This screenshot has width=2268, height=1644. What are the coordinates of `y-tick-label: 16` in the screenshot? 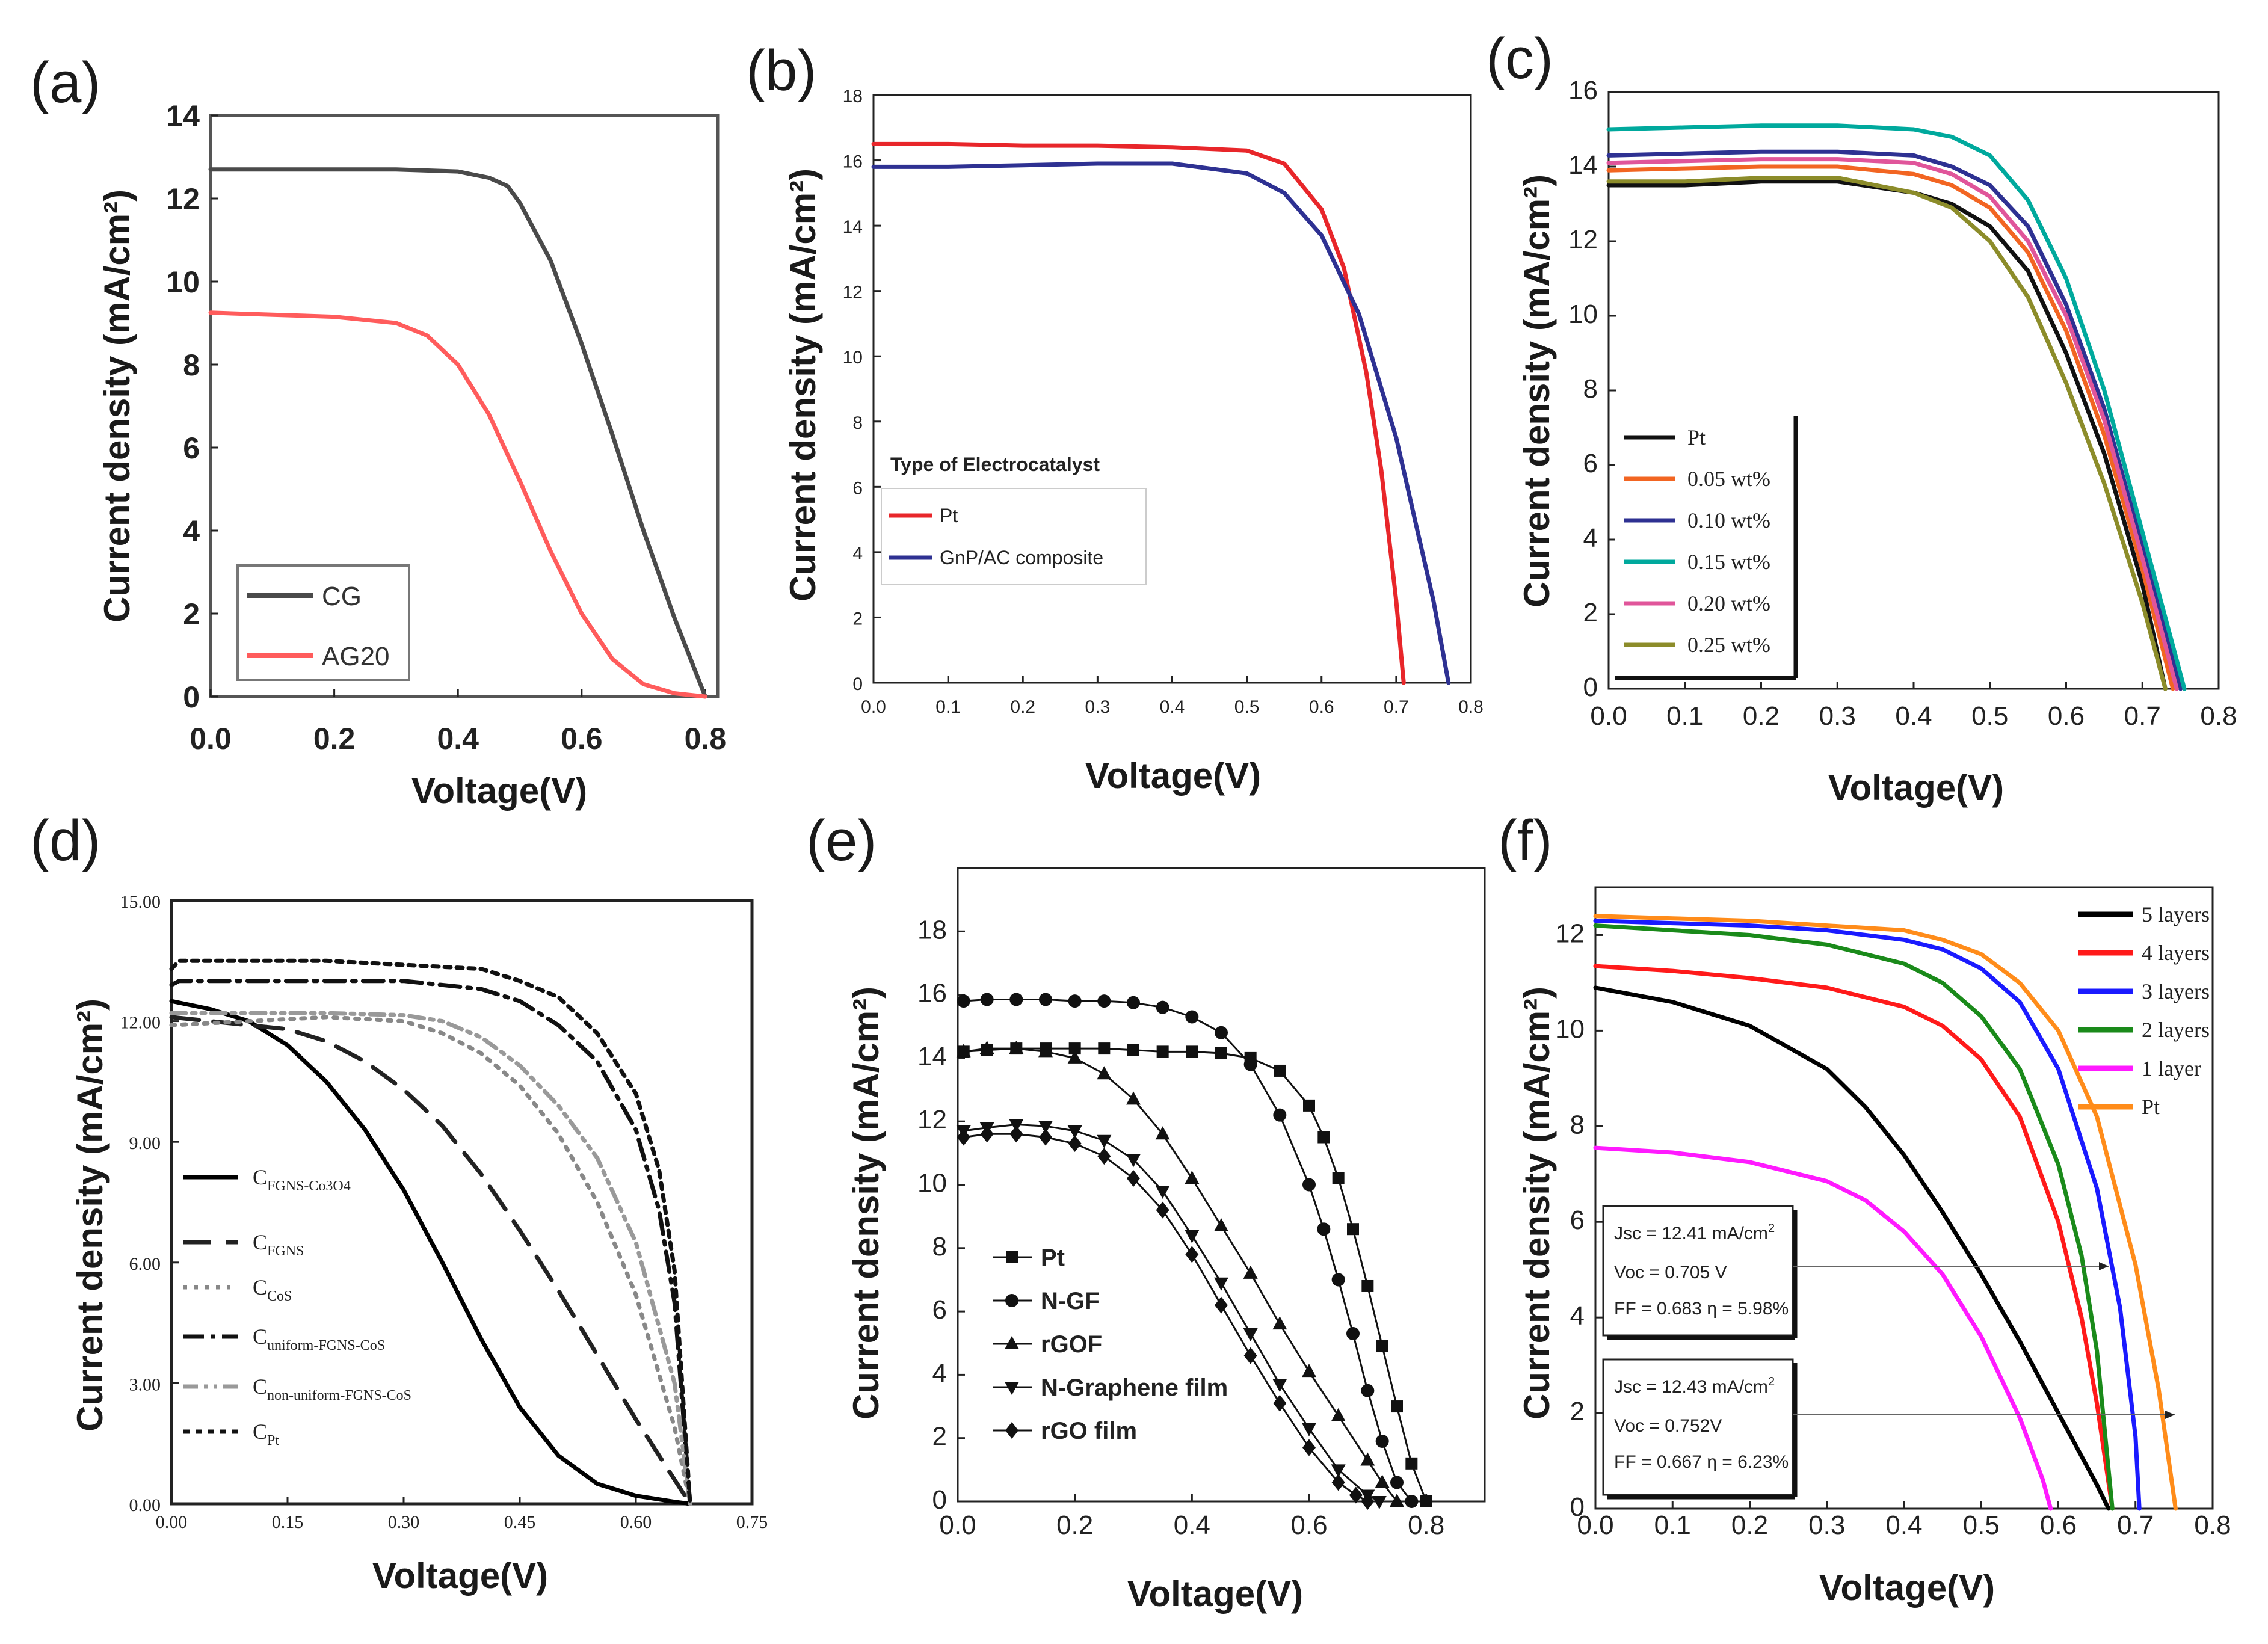 It's located at (932, 994).